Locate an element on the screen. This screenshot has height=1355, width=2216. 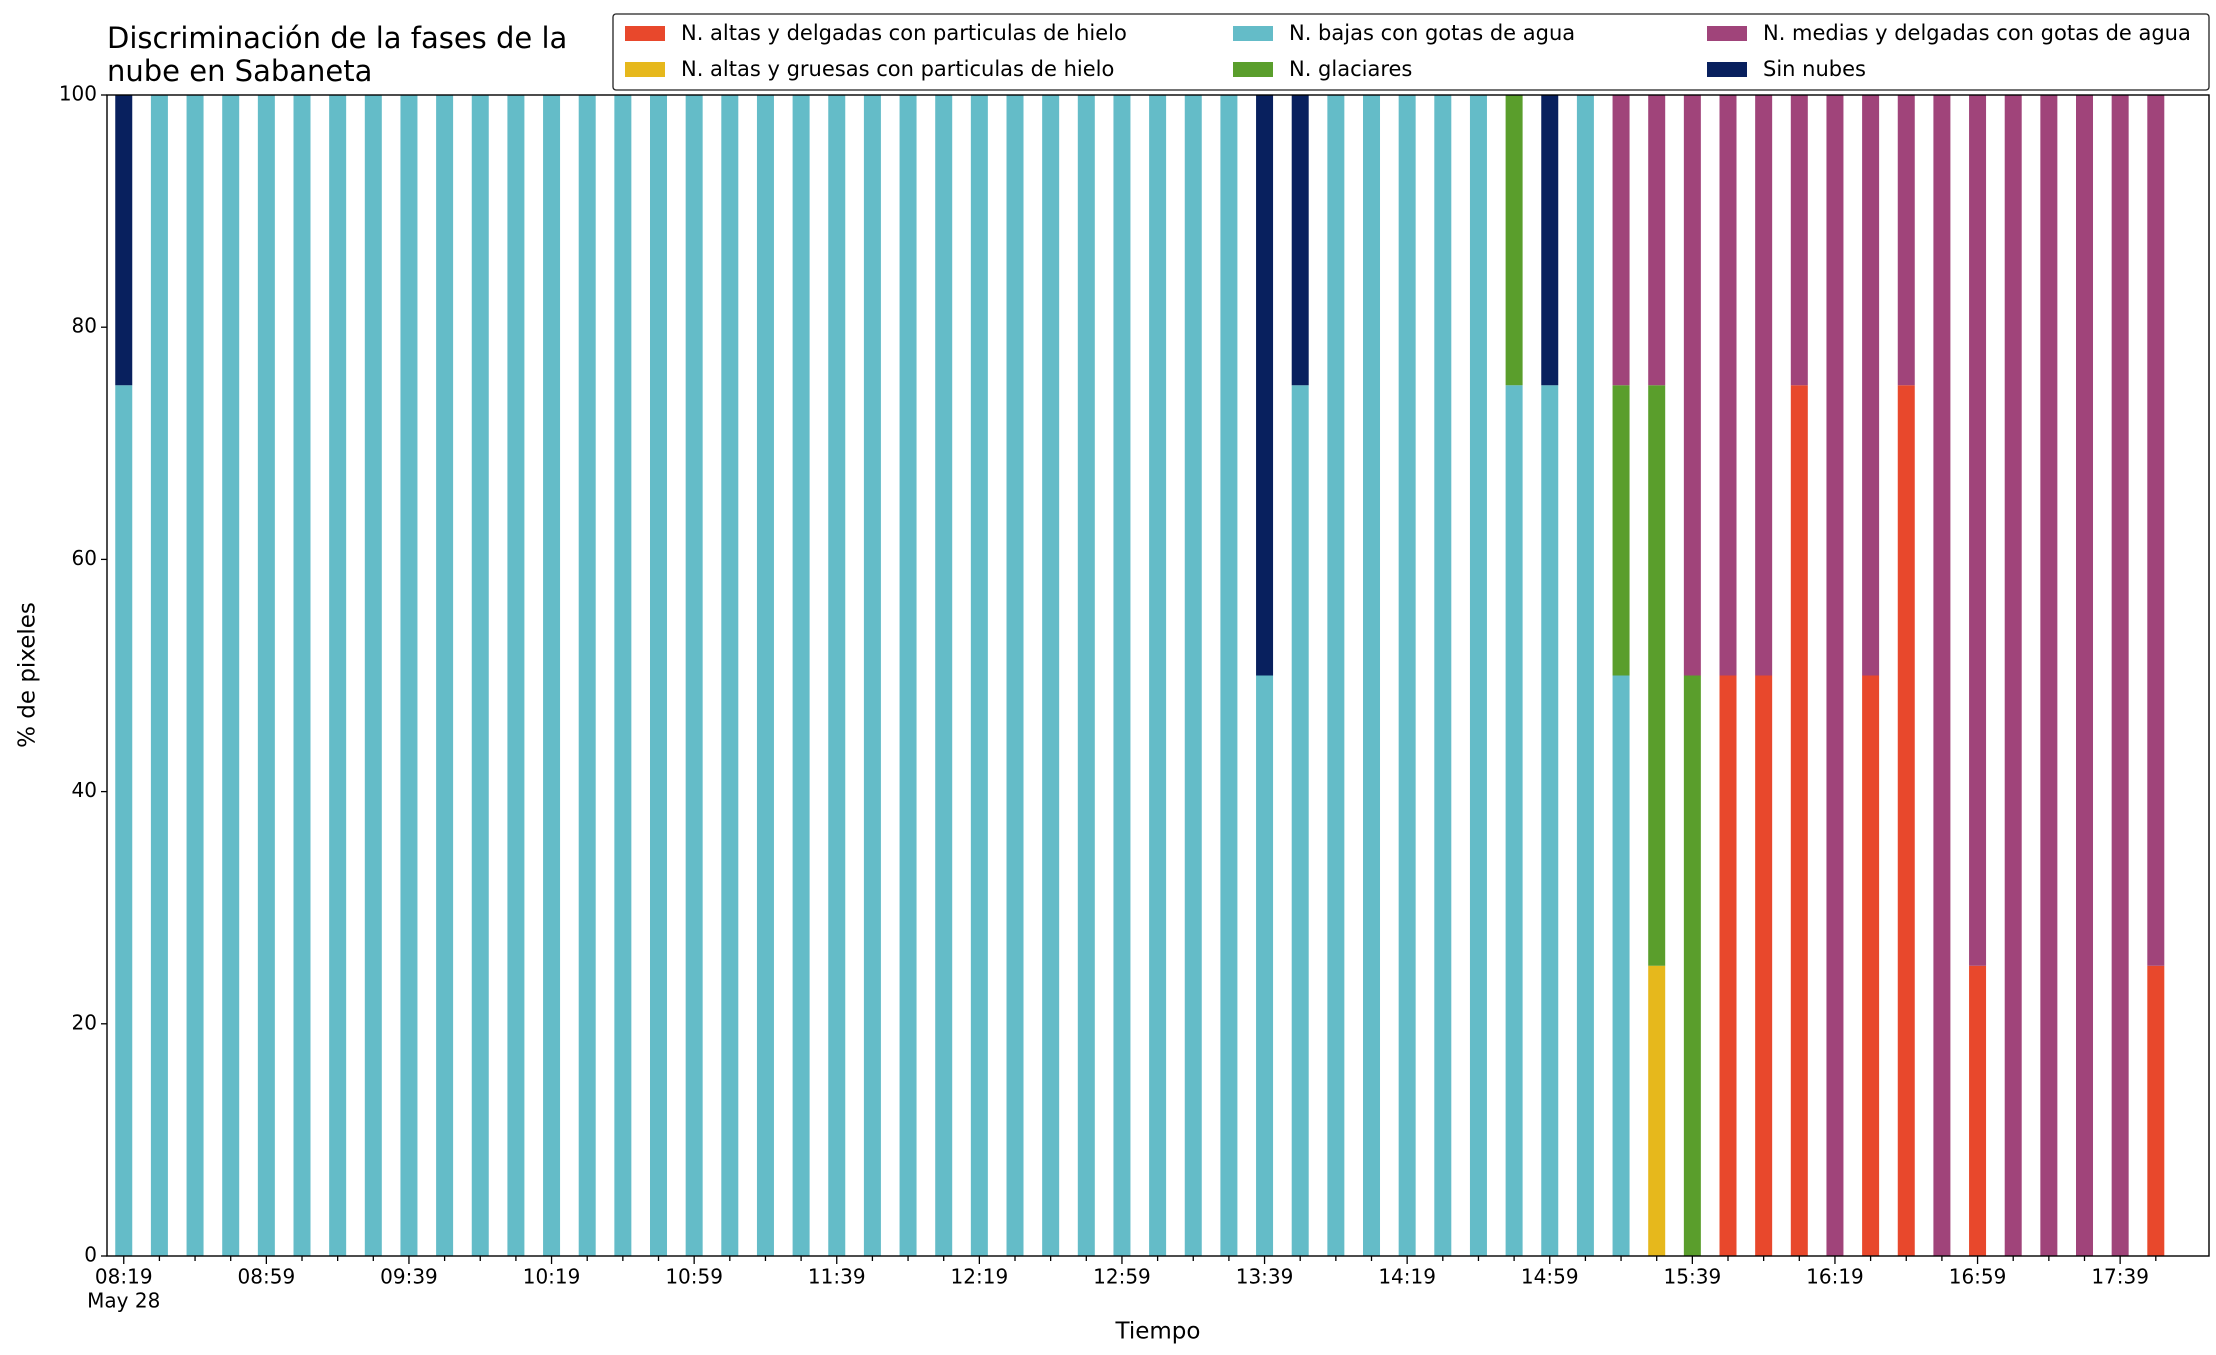
x-tick-label: 11:39 is located at coordinates (837, 1277).